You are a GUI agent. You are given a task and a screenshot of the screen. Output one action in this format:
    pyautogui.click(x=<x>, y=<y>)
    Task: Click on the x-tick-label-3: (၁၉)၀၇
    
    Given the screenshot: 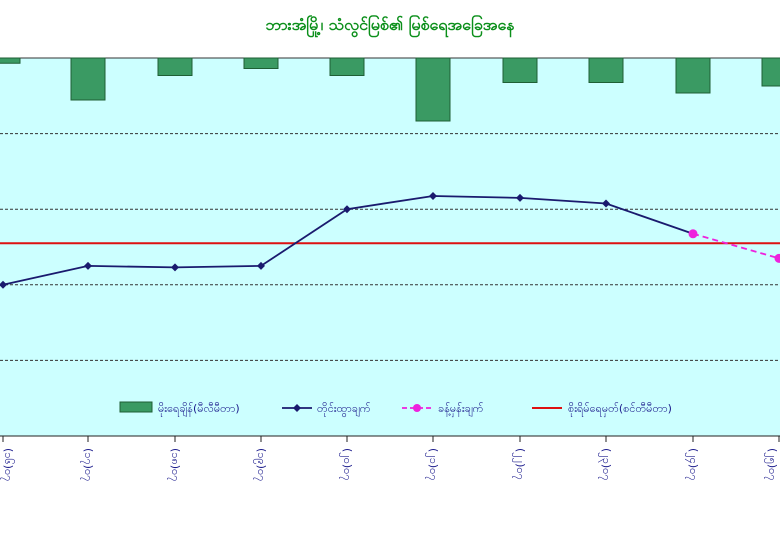 What is the action you would take?
    pyautogui.click(x=260, y=464)
    